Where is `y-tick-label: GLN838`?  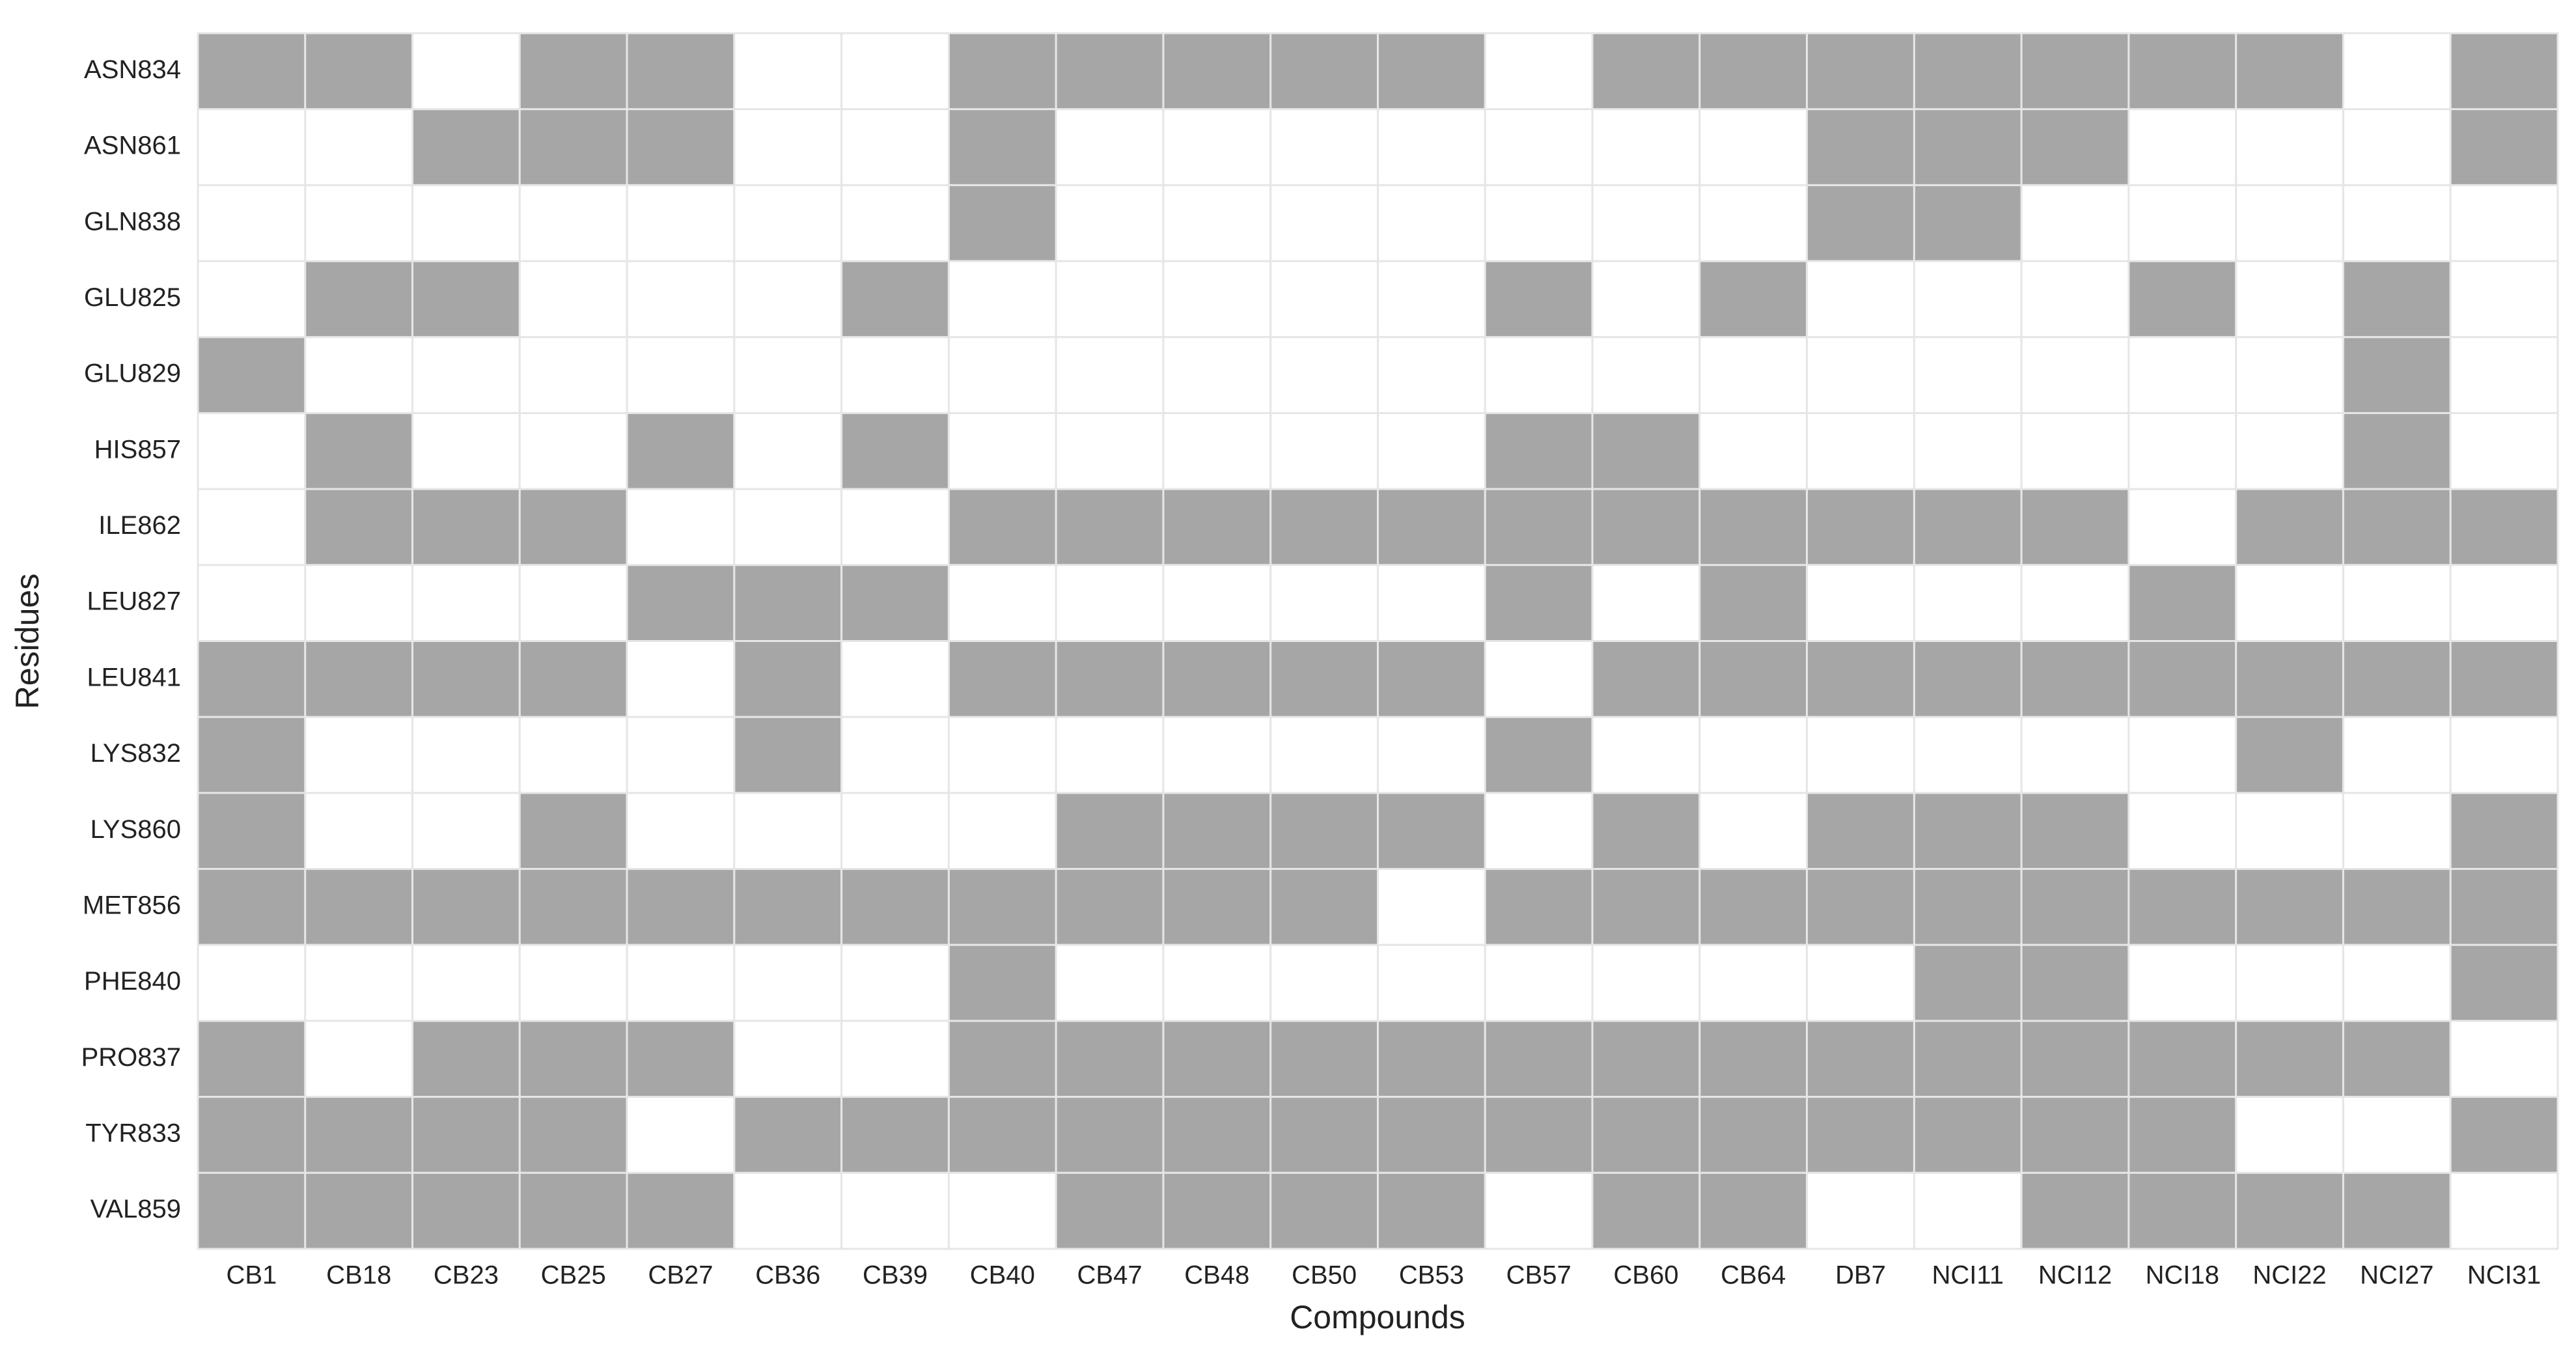
y-tick-label: GLN838 is located at coordinates (132, 221).